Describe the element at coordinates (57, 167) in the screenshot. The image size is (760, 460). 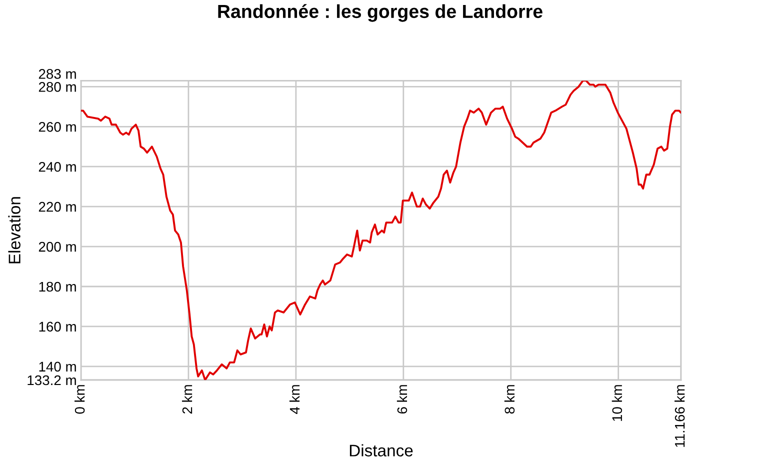
I see `y-tick-label: 240 m` at that location.